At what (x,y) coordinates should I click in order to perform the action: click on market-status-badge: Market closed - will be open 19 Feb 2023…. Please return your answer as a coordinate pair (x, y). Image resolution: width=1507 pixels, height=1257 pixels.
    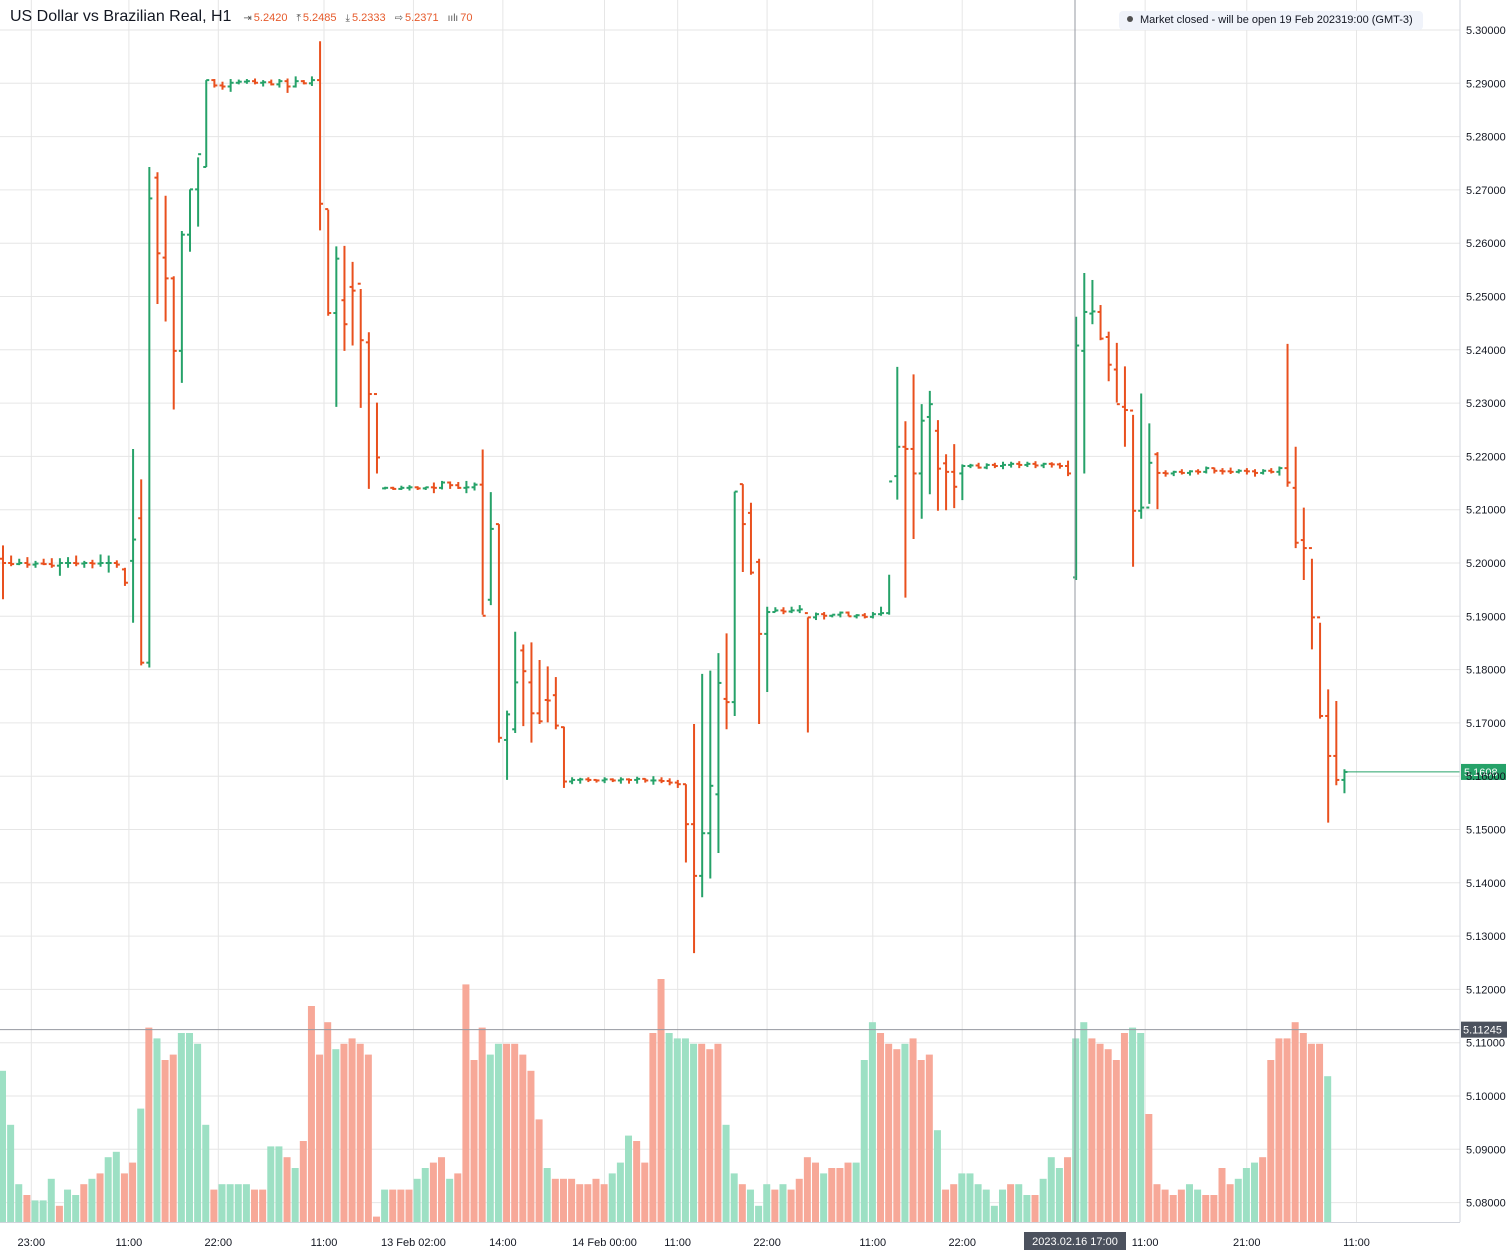
    Looking at the image, I should click on (1271, 20).